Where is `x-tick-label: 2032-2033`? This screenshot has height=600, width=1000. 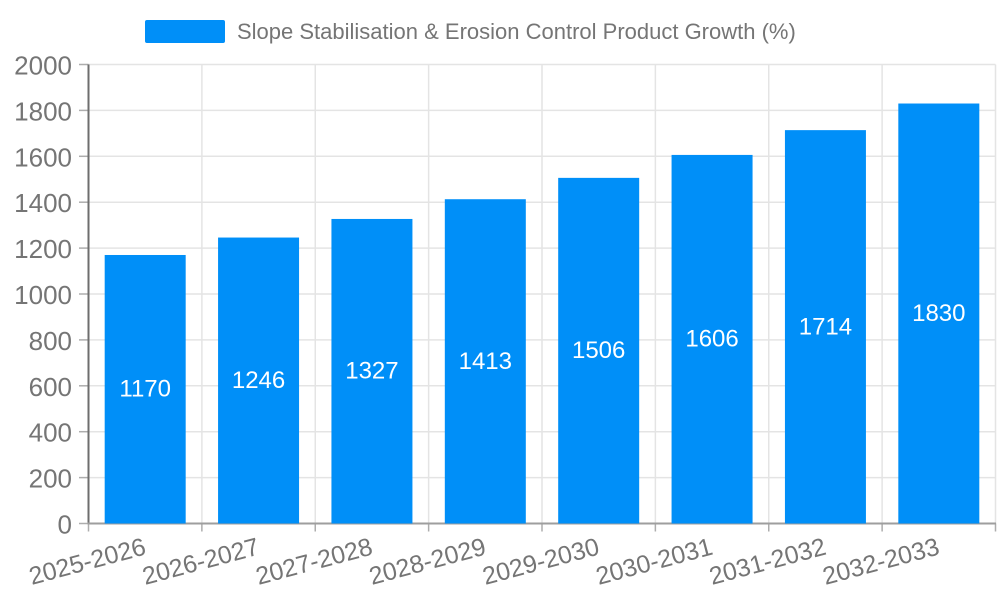
x-tick-label: 2032-2033 is located at coordinates (881, 562).